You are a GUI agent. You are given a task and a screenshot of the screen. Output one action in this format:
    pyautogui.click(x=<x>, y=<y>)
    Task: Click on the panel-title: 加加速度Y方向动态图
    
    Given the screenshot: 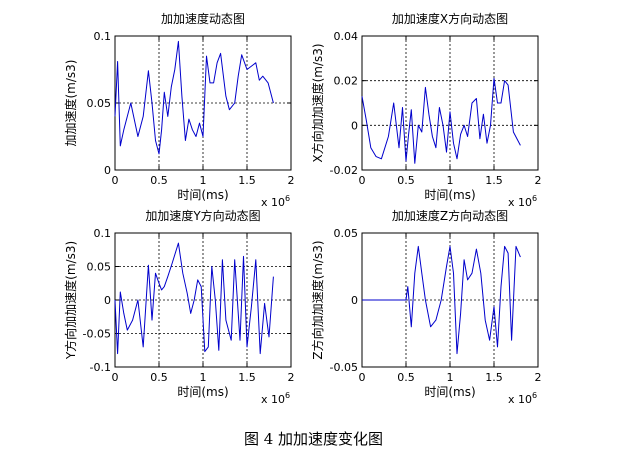 What is the action you would take?
    pyautogui.click(x=202, y=215)
    